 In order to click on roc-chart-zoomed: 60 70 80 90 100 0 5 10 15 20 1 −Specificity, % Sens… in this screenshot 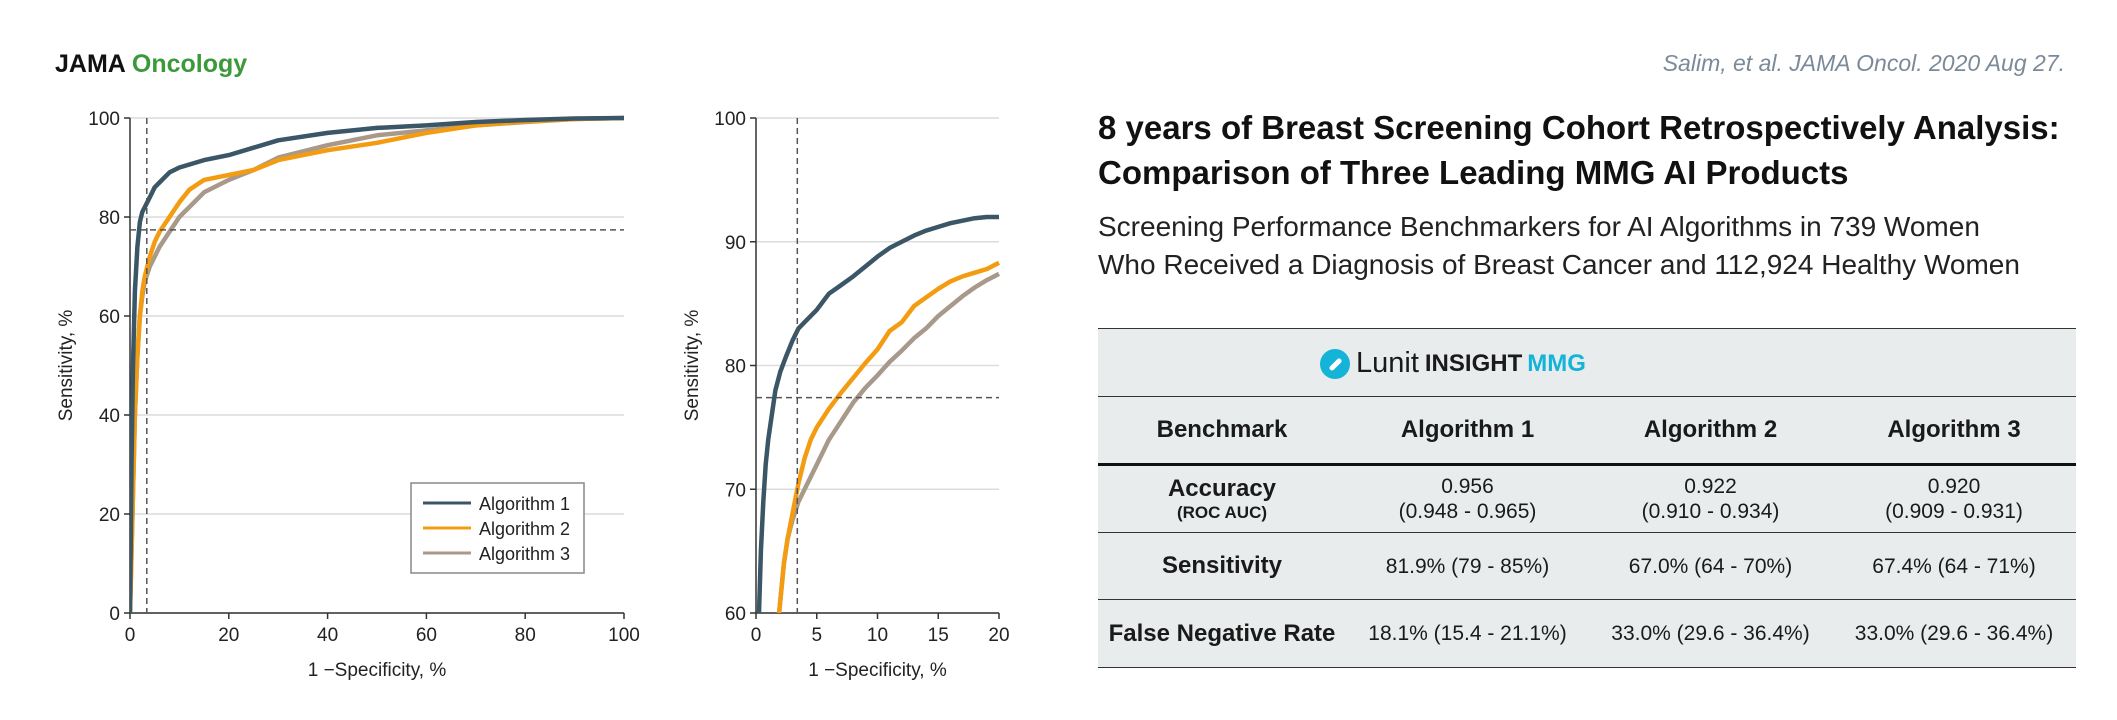, I will do `click(846, 395)`.